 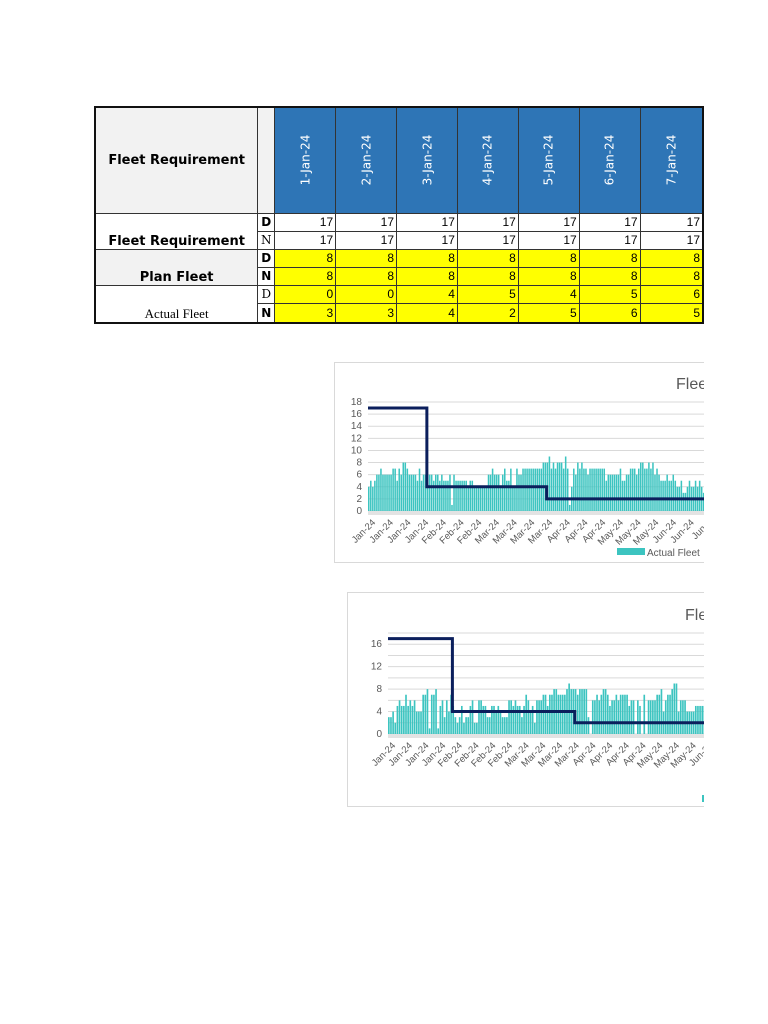 What do you see at coordinates (305, 160) in the screenshot?
I see `date-header: 1-Jan-24` at bounding box center [305, 160].